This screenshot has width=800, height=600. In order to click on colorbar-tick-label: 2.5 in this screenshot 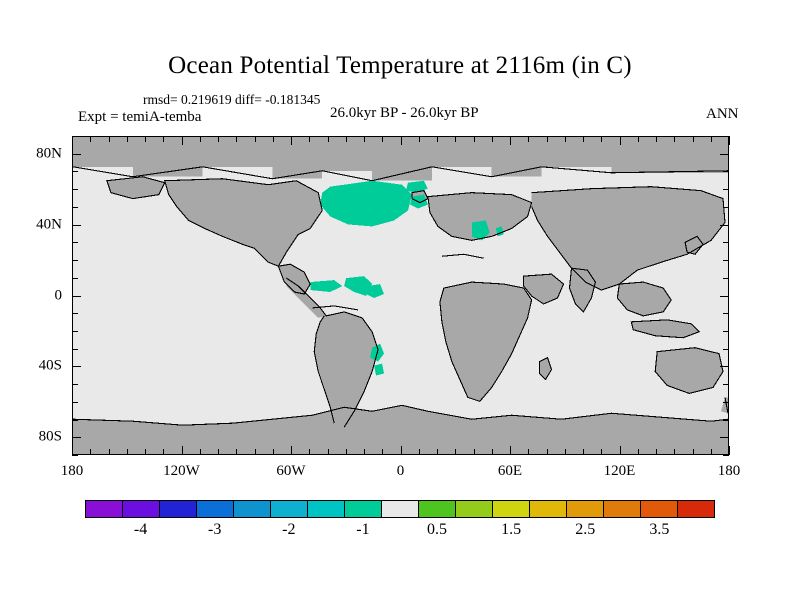, I will do `click(585, 529)`.